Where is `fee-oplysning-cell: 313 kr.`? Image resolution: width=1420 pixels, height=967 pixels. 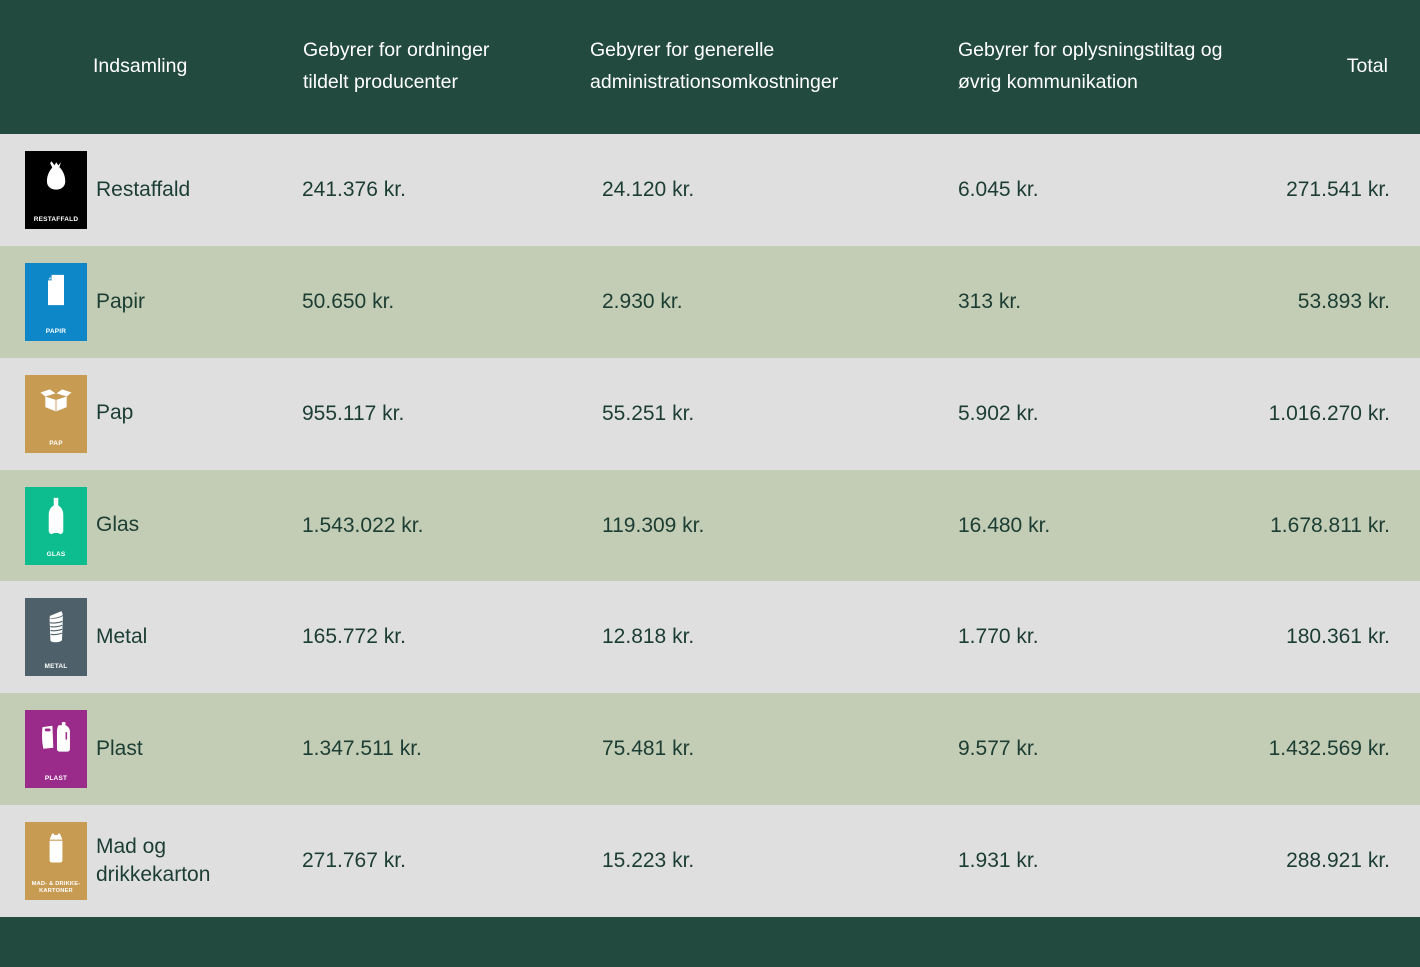
fee-oplysning-cell: 313 kr. is located at coordinates (990, 301).